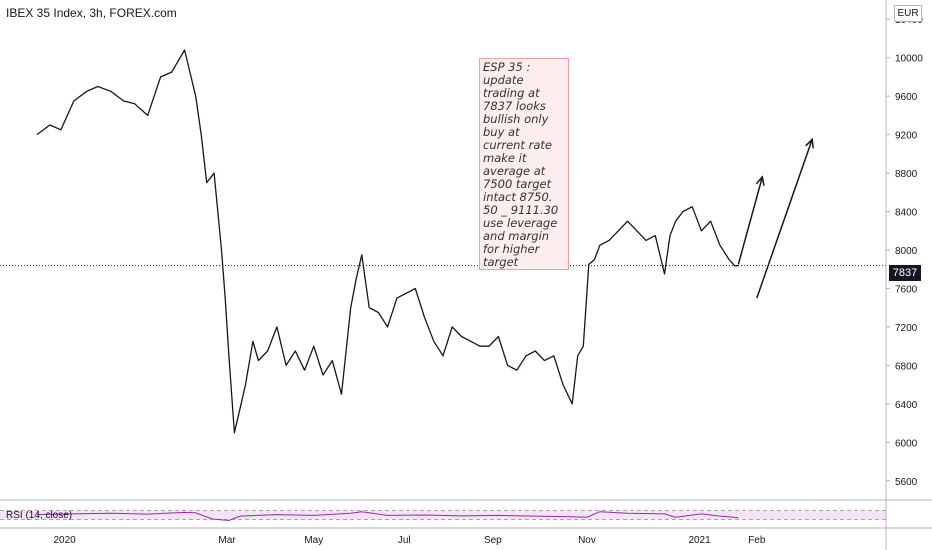 The height and width of the screenshot is (550, 932). Describe the element at coordinates (906, 97) in the screenshot. I see `y-tick-label: 9600` at that location.